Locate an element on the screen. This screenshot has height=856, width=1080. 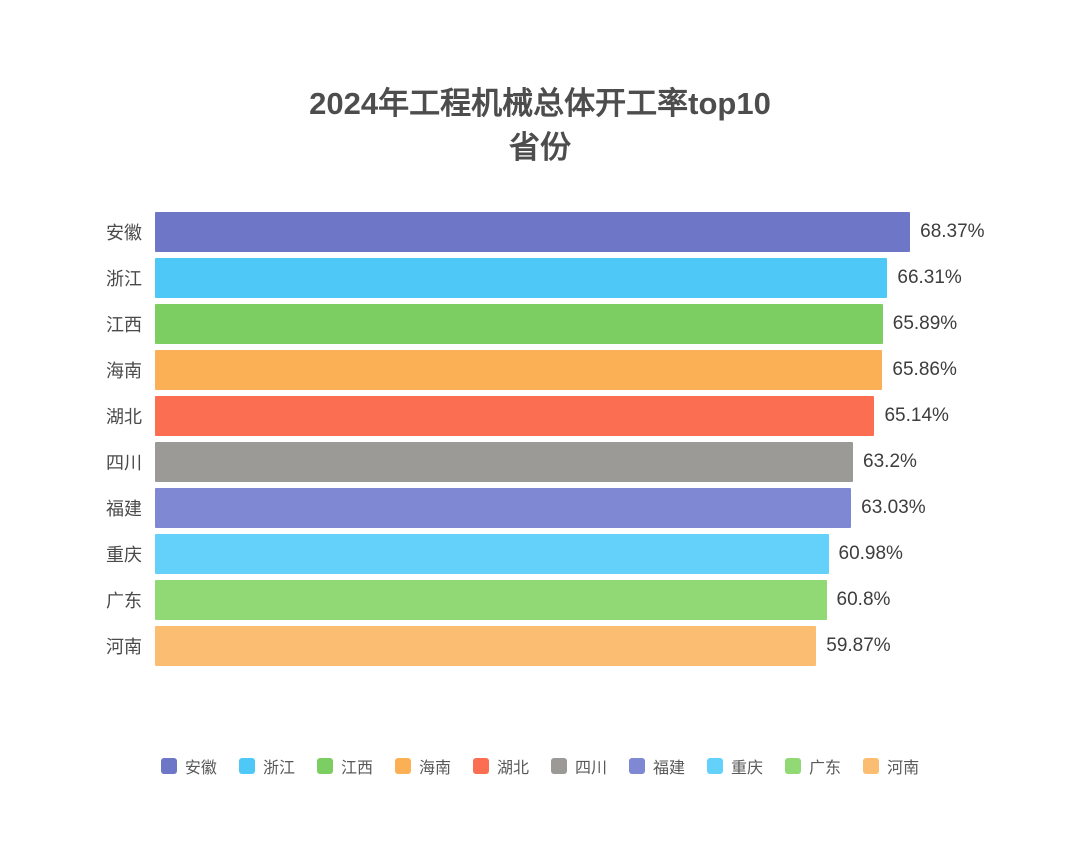
chart-row: 浙江 66.31% is located at coordinates (497, 278).